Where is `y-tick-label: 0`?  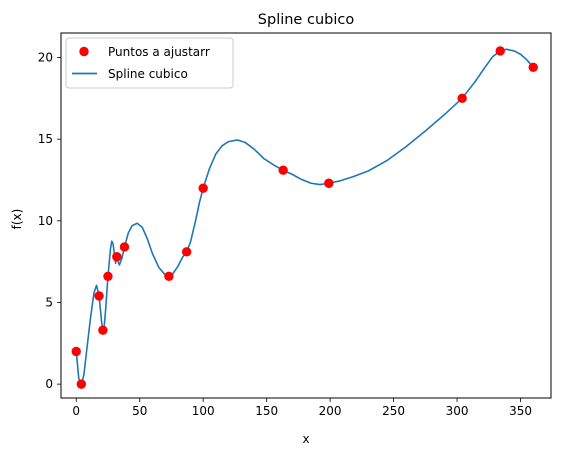 y-tick-label: 0 is located at coordinates (49, 384).